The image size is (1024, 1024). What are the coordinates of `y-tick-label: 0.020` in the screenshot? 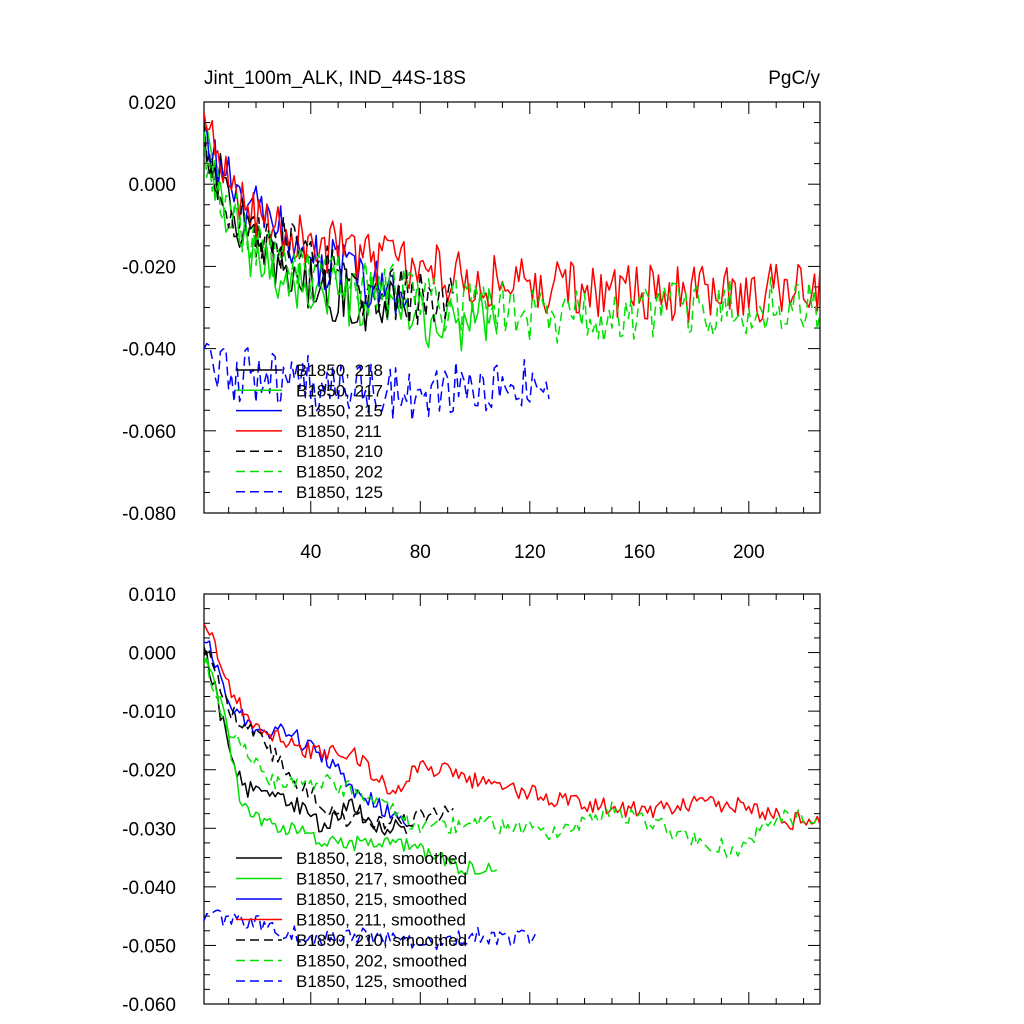 It's located at (152, 103).